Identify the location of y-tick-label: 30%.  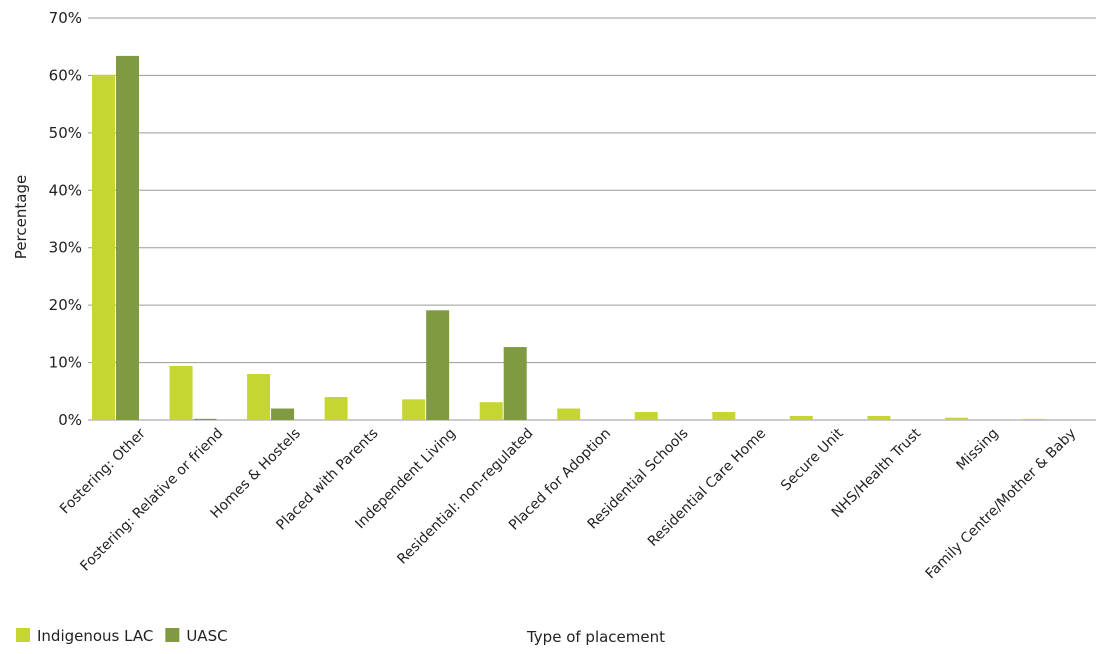
(65, 248).